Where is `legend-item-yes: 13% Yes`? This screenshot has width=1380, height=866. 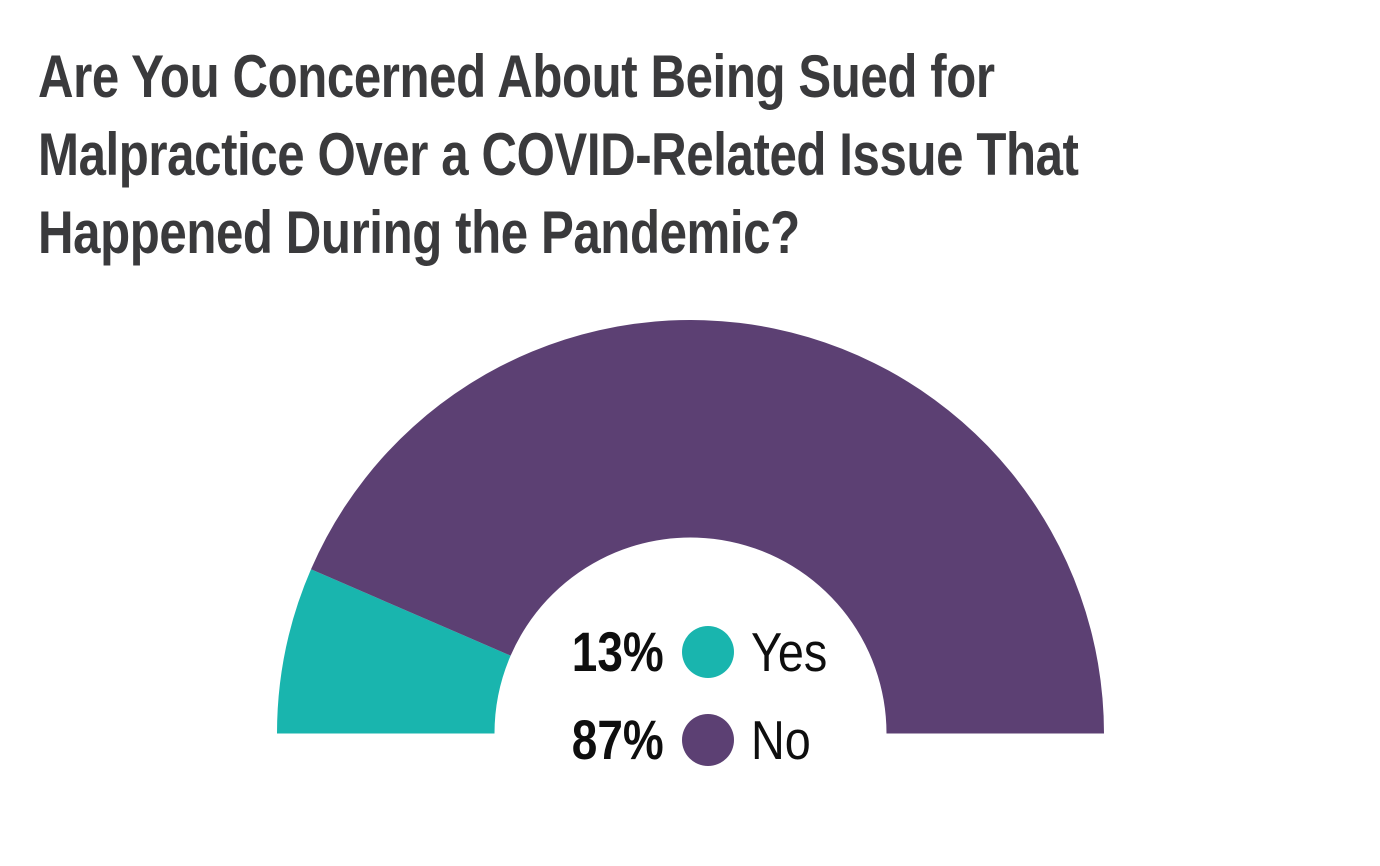 legend-item-yes: 13% Yes is located at coordinates (696, 651).